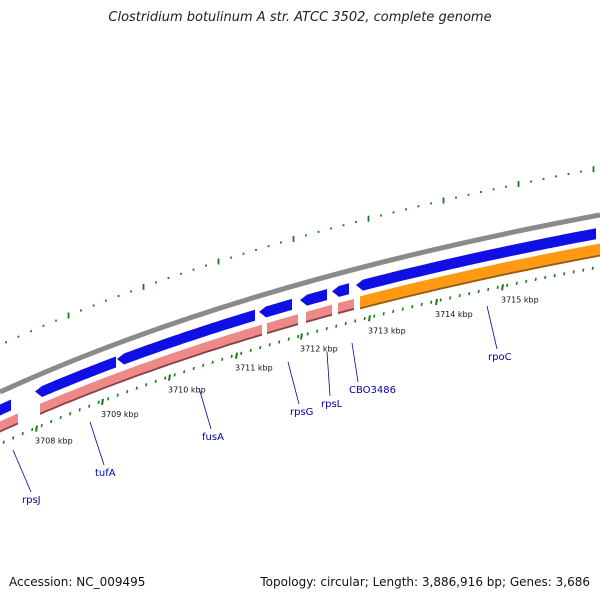 This screenshot has height=600, width=600. I want to click on scale-tick-label: 3711 kbp, so click(254, 368).